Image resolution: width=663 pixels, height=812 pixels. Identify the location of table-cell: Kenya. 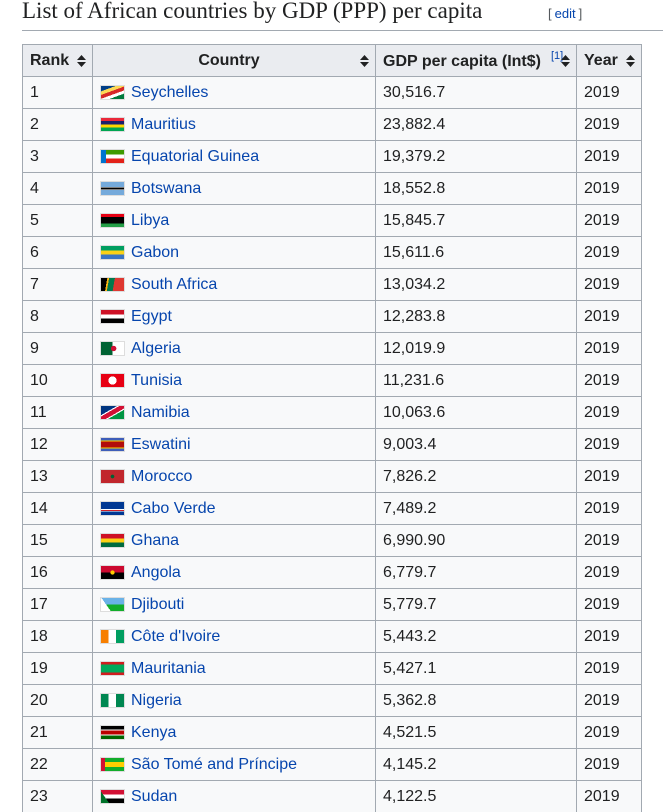
(234, 732).